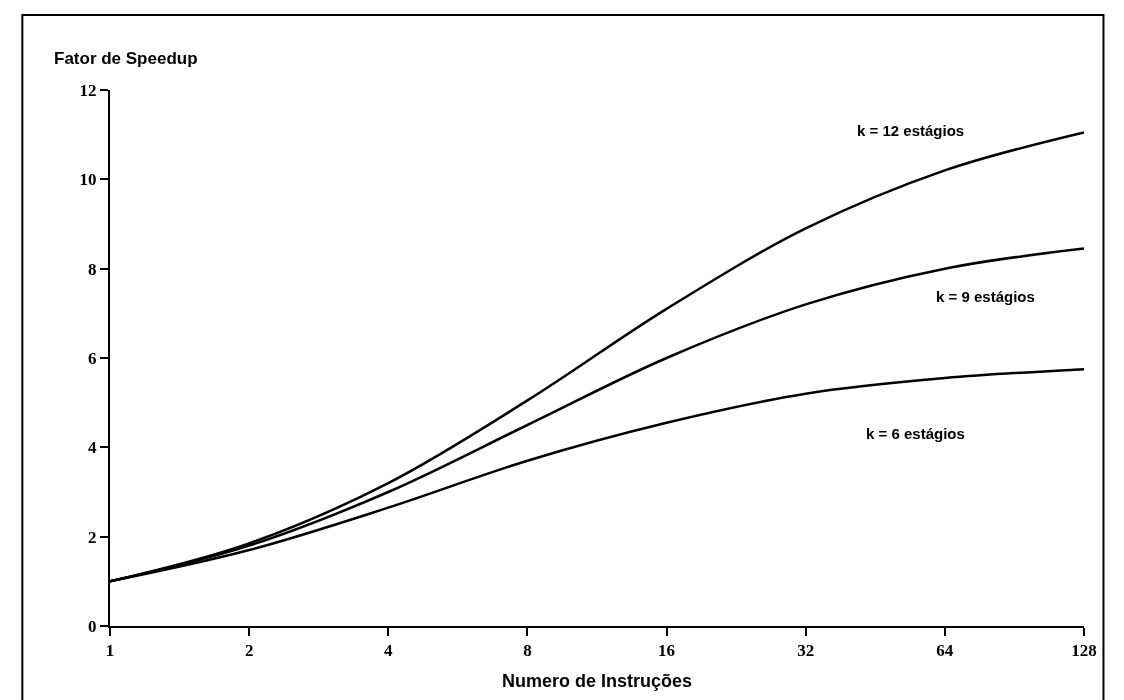 This screenshot has height=700, width=1124. What do you see at coordinates (915, 433) in the screenshot?
I see `text: k = 6 estágios` at bounding box center [915, 433].